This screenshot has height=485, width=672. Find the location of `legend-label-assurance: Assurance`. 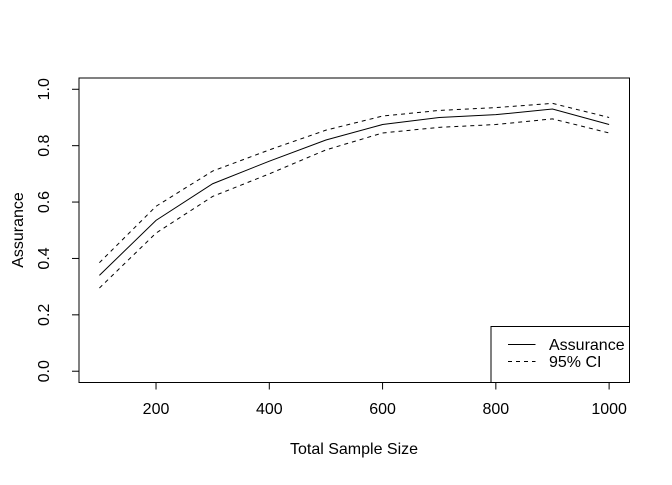

legend-label-assurance: Assurance is located at coordinates (587, 345).